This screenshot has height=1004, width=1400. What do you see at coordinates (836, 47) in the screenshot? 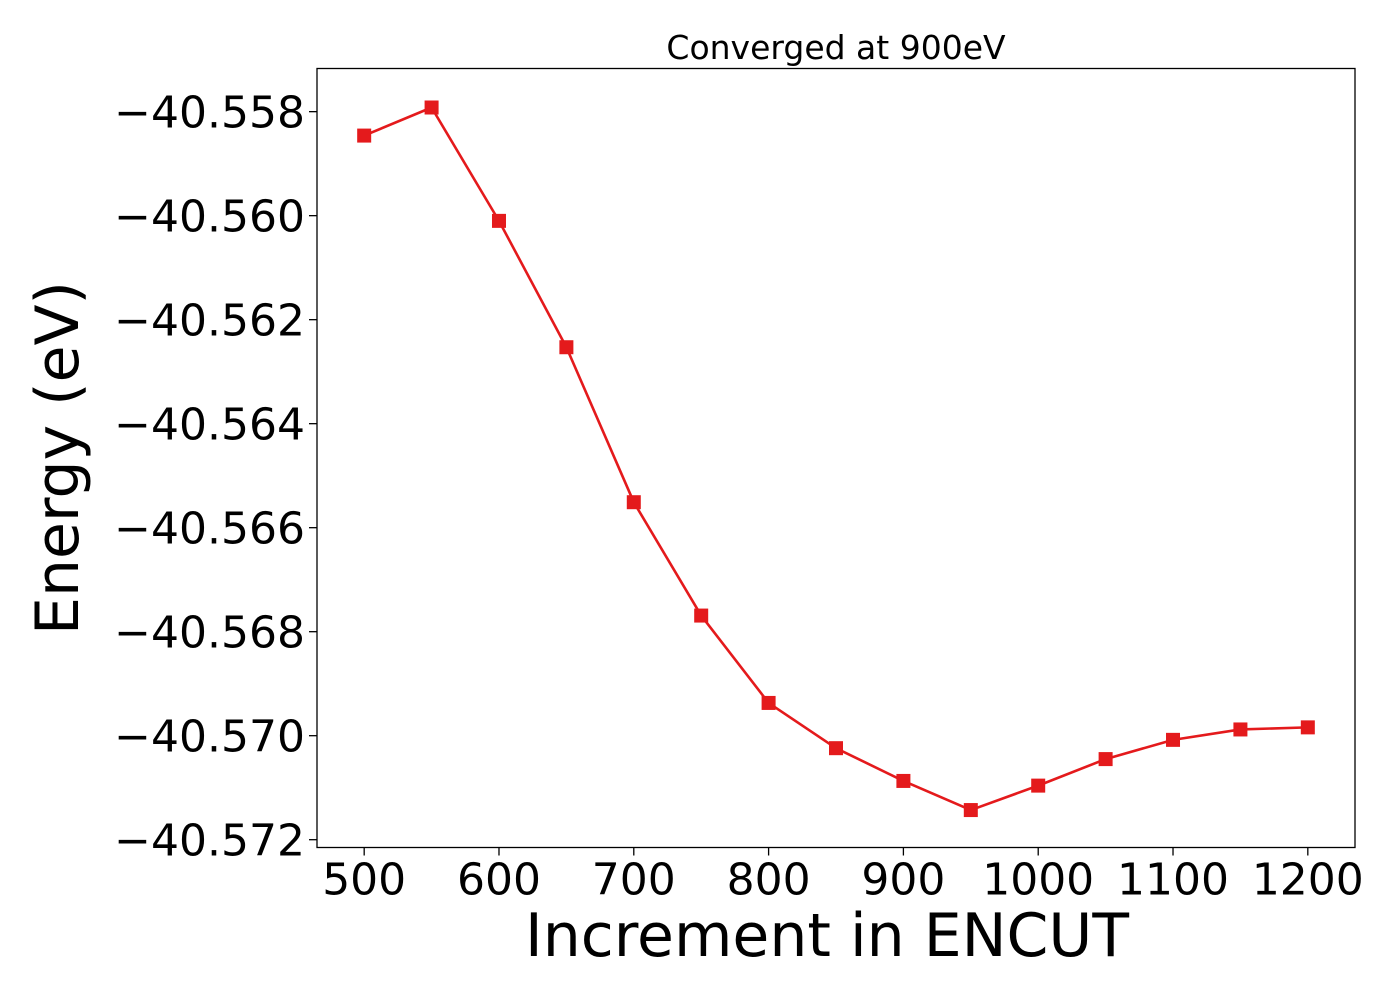
I see `chart-title: Converged at 900eV` at bounding box center [836, 47].